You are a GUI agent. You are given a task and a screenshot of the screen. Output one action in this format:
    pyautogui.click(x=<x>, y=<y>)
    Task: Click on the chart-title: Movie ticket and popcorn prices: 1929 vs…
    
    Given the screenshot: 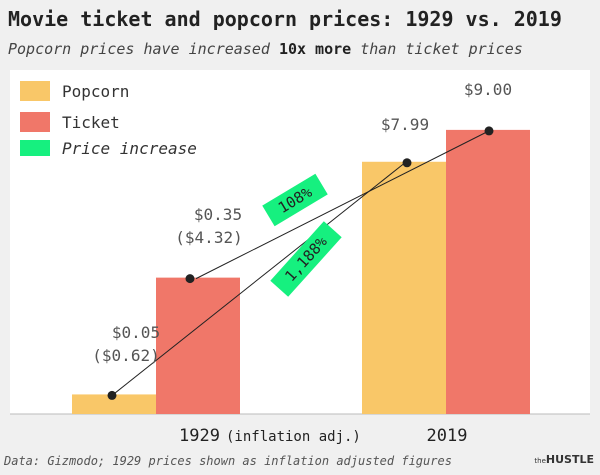 What is the action you would take?
    pyautogui.click(x=285, y=19)
    